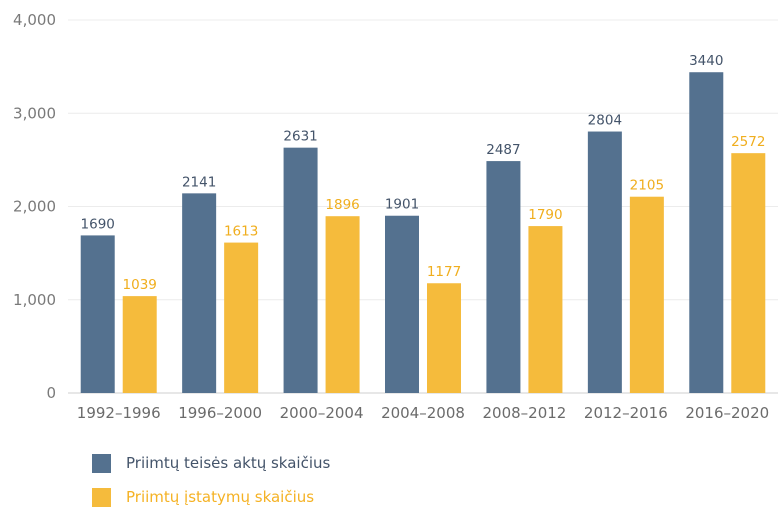  I want to click on data-label: 2572, so click(748, 142).